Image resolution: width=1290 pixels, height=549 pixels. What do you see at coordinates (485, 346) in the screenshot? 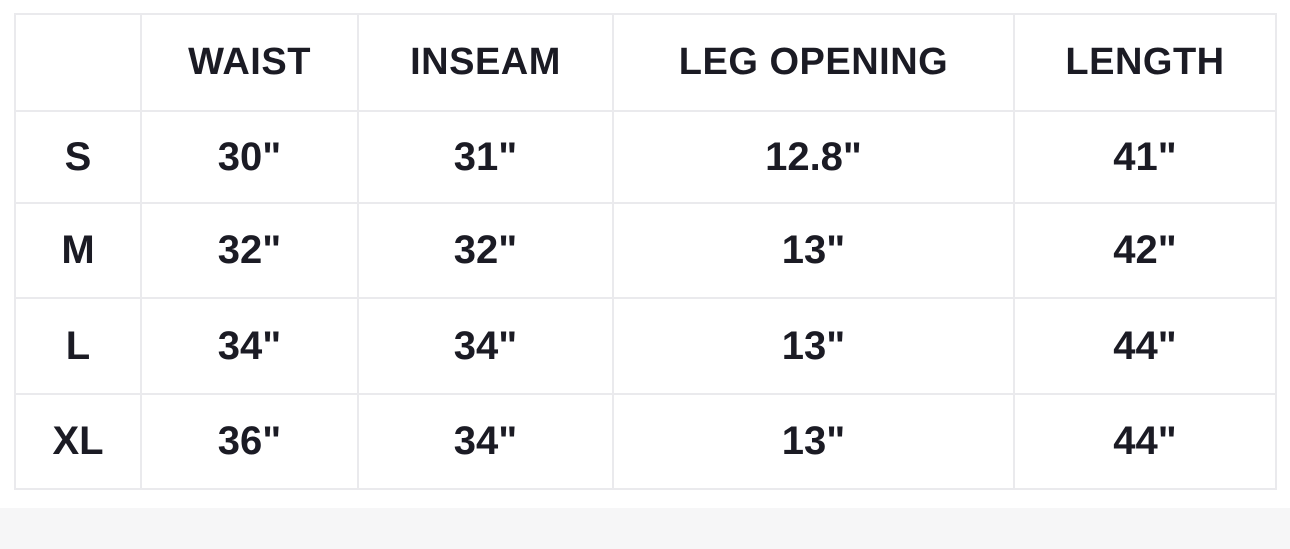
I see `cell-l-inseam: 34"` at bounding box center [485, 346].